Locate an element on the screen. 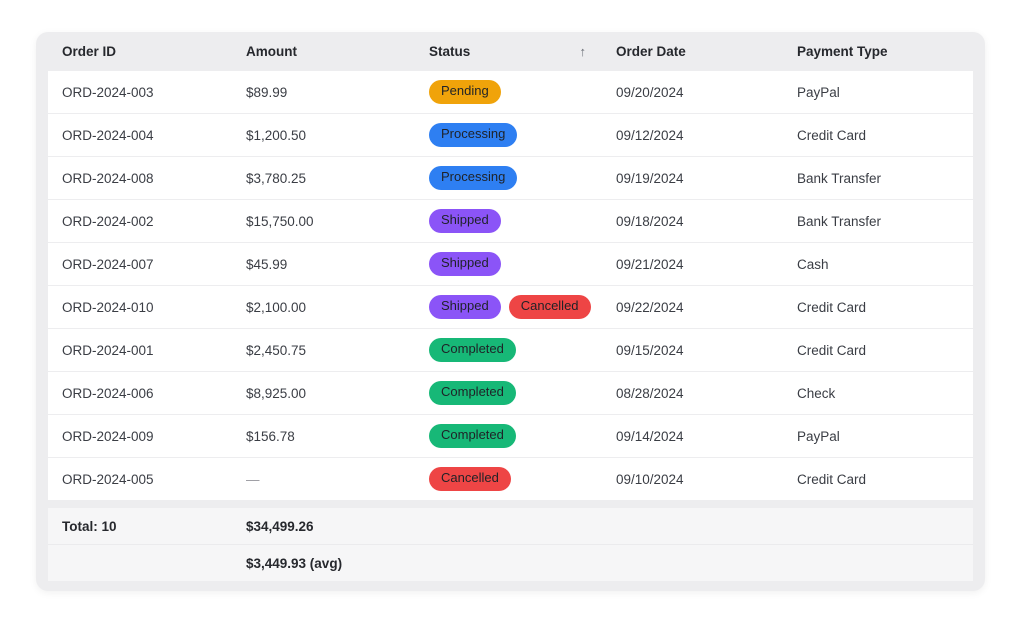 The width and height of the screenshot is (1020, 622). order-date-cell: 09/12/2024 is located at coordinates (650, 135).